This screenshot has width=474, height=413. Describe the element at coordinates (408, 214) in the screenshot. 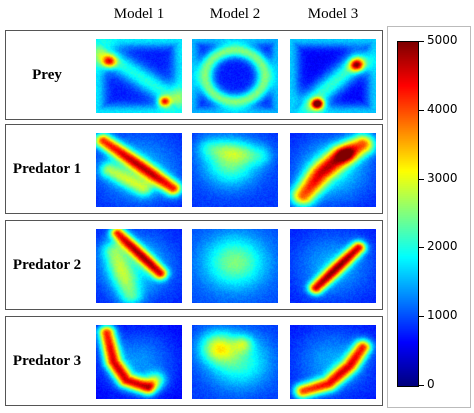

I see `colorbar` at that location.